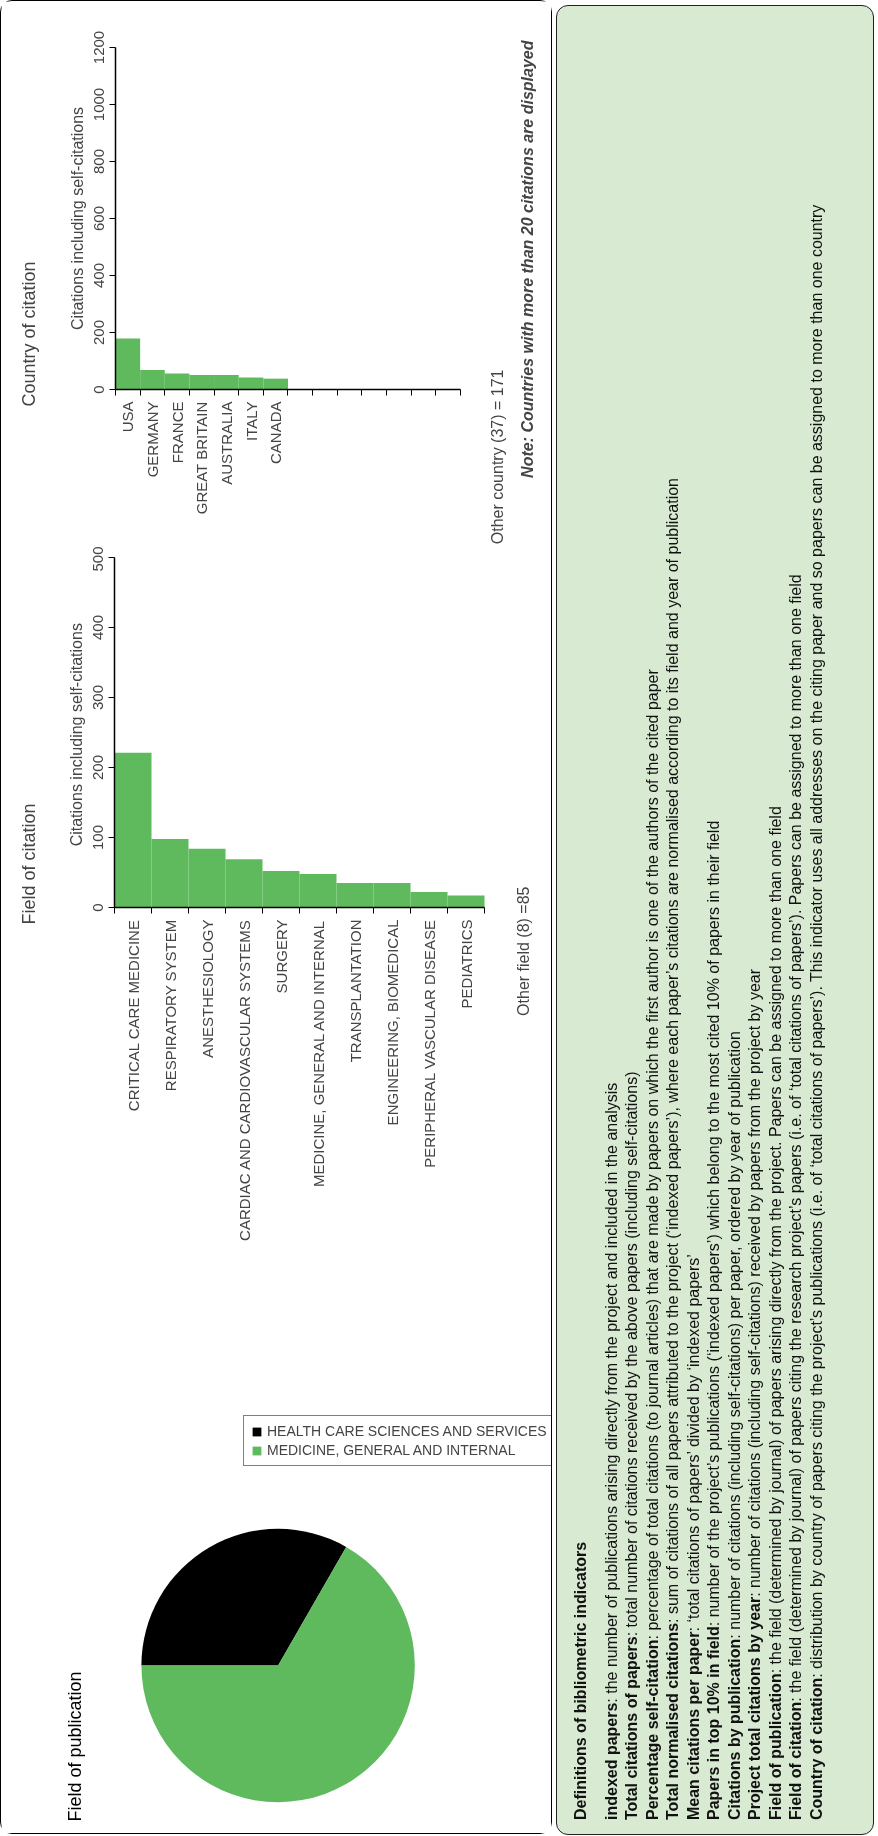  What do you see at coordinates (244, 1080) in the screenshot?
I see `x-tick-label: CARDIAC AND CARDIOVASCULAR SYSTEMS` at bounding box center [244, 1080].